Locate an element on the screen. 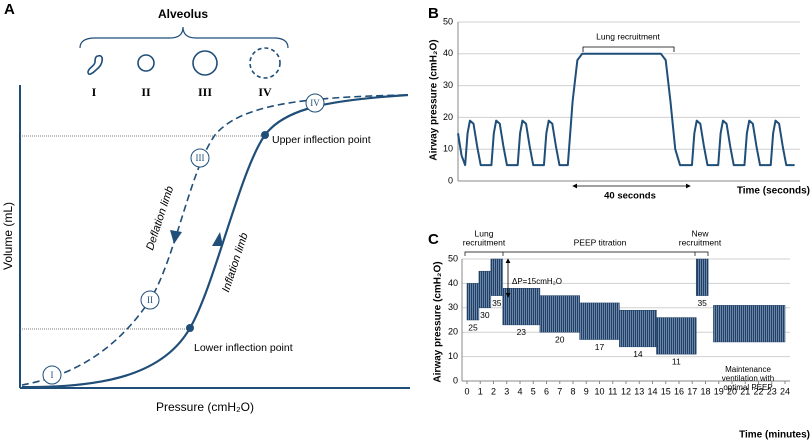  x-tick-label: 3 is located at coordinates (506, 391).